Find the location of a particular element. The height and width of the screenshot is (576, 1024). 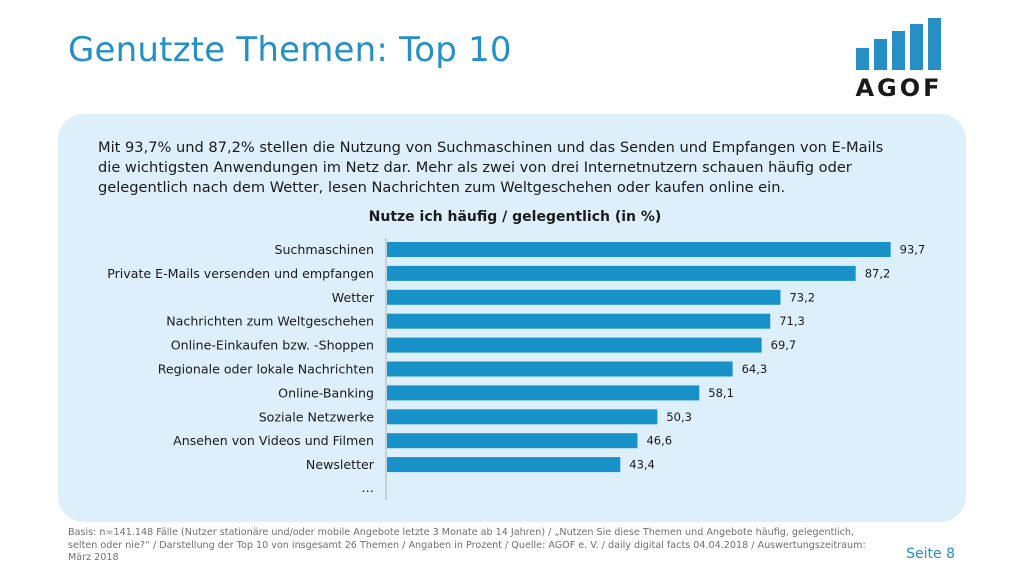

category-label: Regionale oder lokale Nachrichten is located at coordinates (266, 369).